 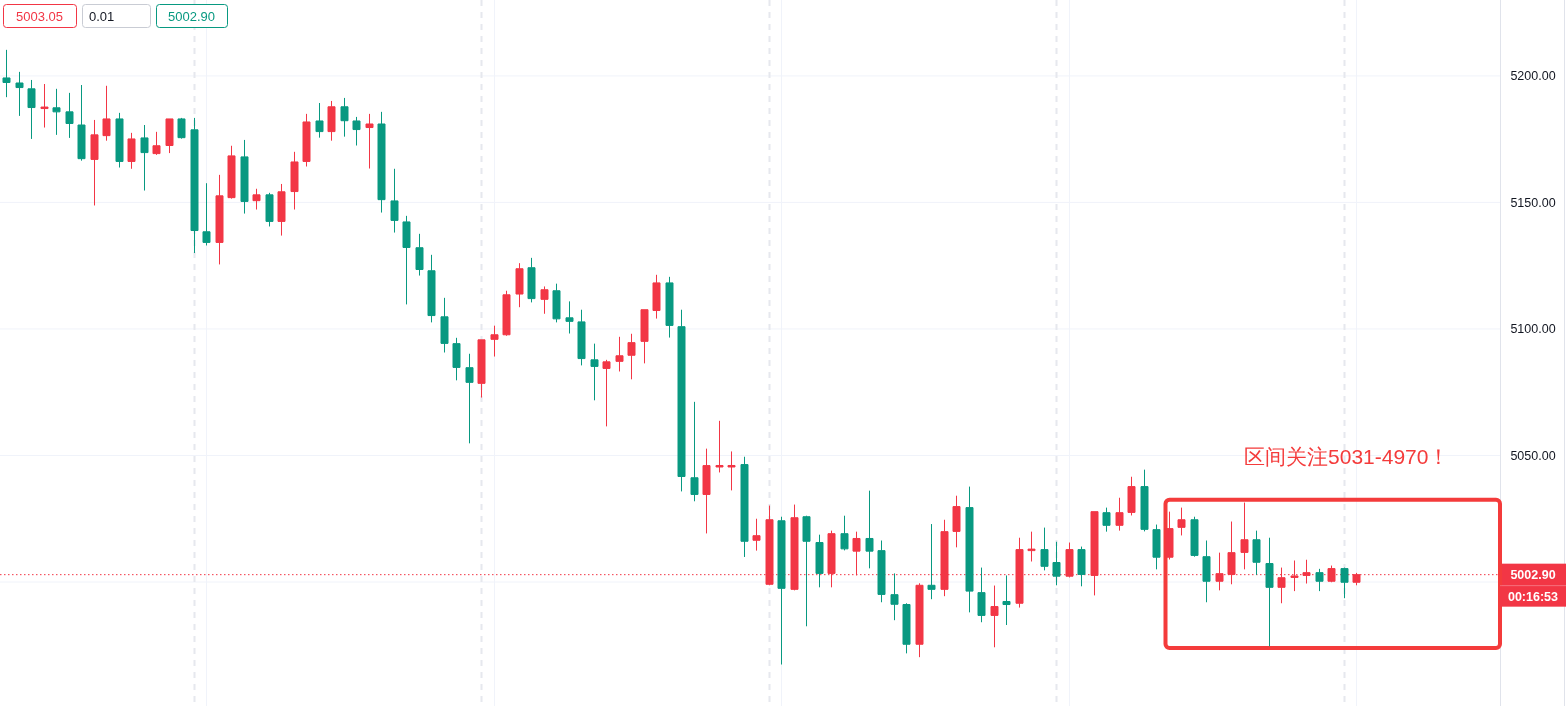 What do you see at coordinates (1347, 456) in the screenshot?
I see `annotation: 区间关注5031-4970！` at bounding box center [1347, 456].